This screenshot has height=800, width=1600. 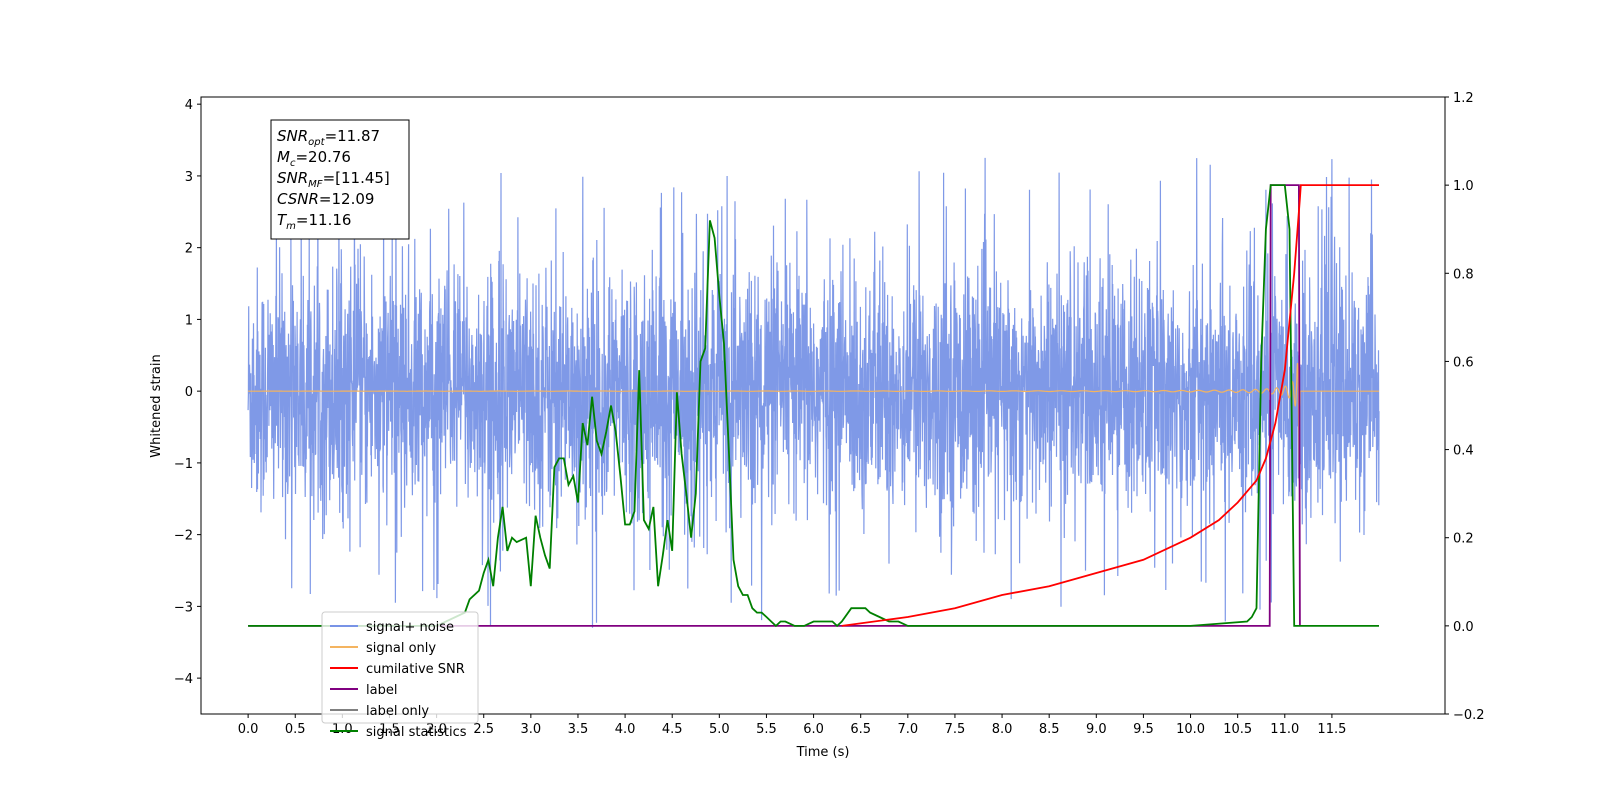 What do you see at coordinates (531, 729) in the screenshot?
I see `x-tick-label: 3.0` at bounding box center [531, 729].